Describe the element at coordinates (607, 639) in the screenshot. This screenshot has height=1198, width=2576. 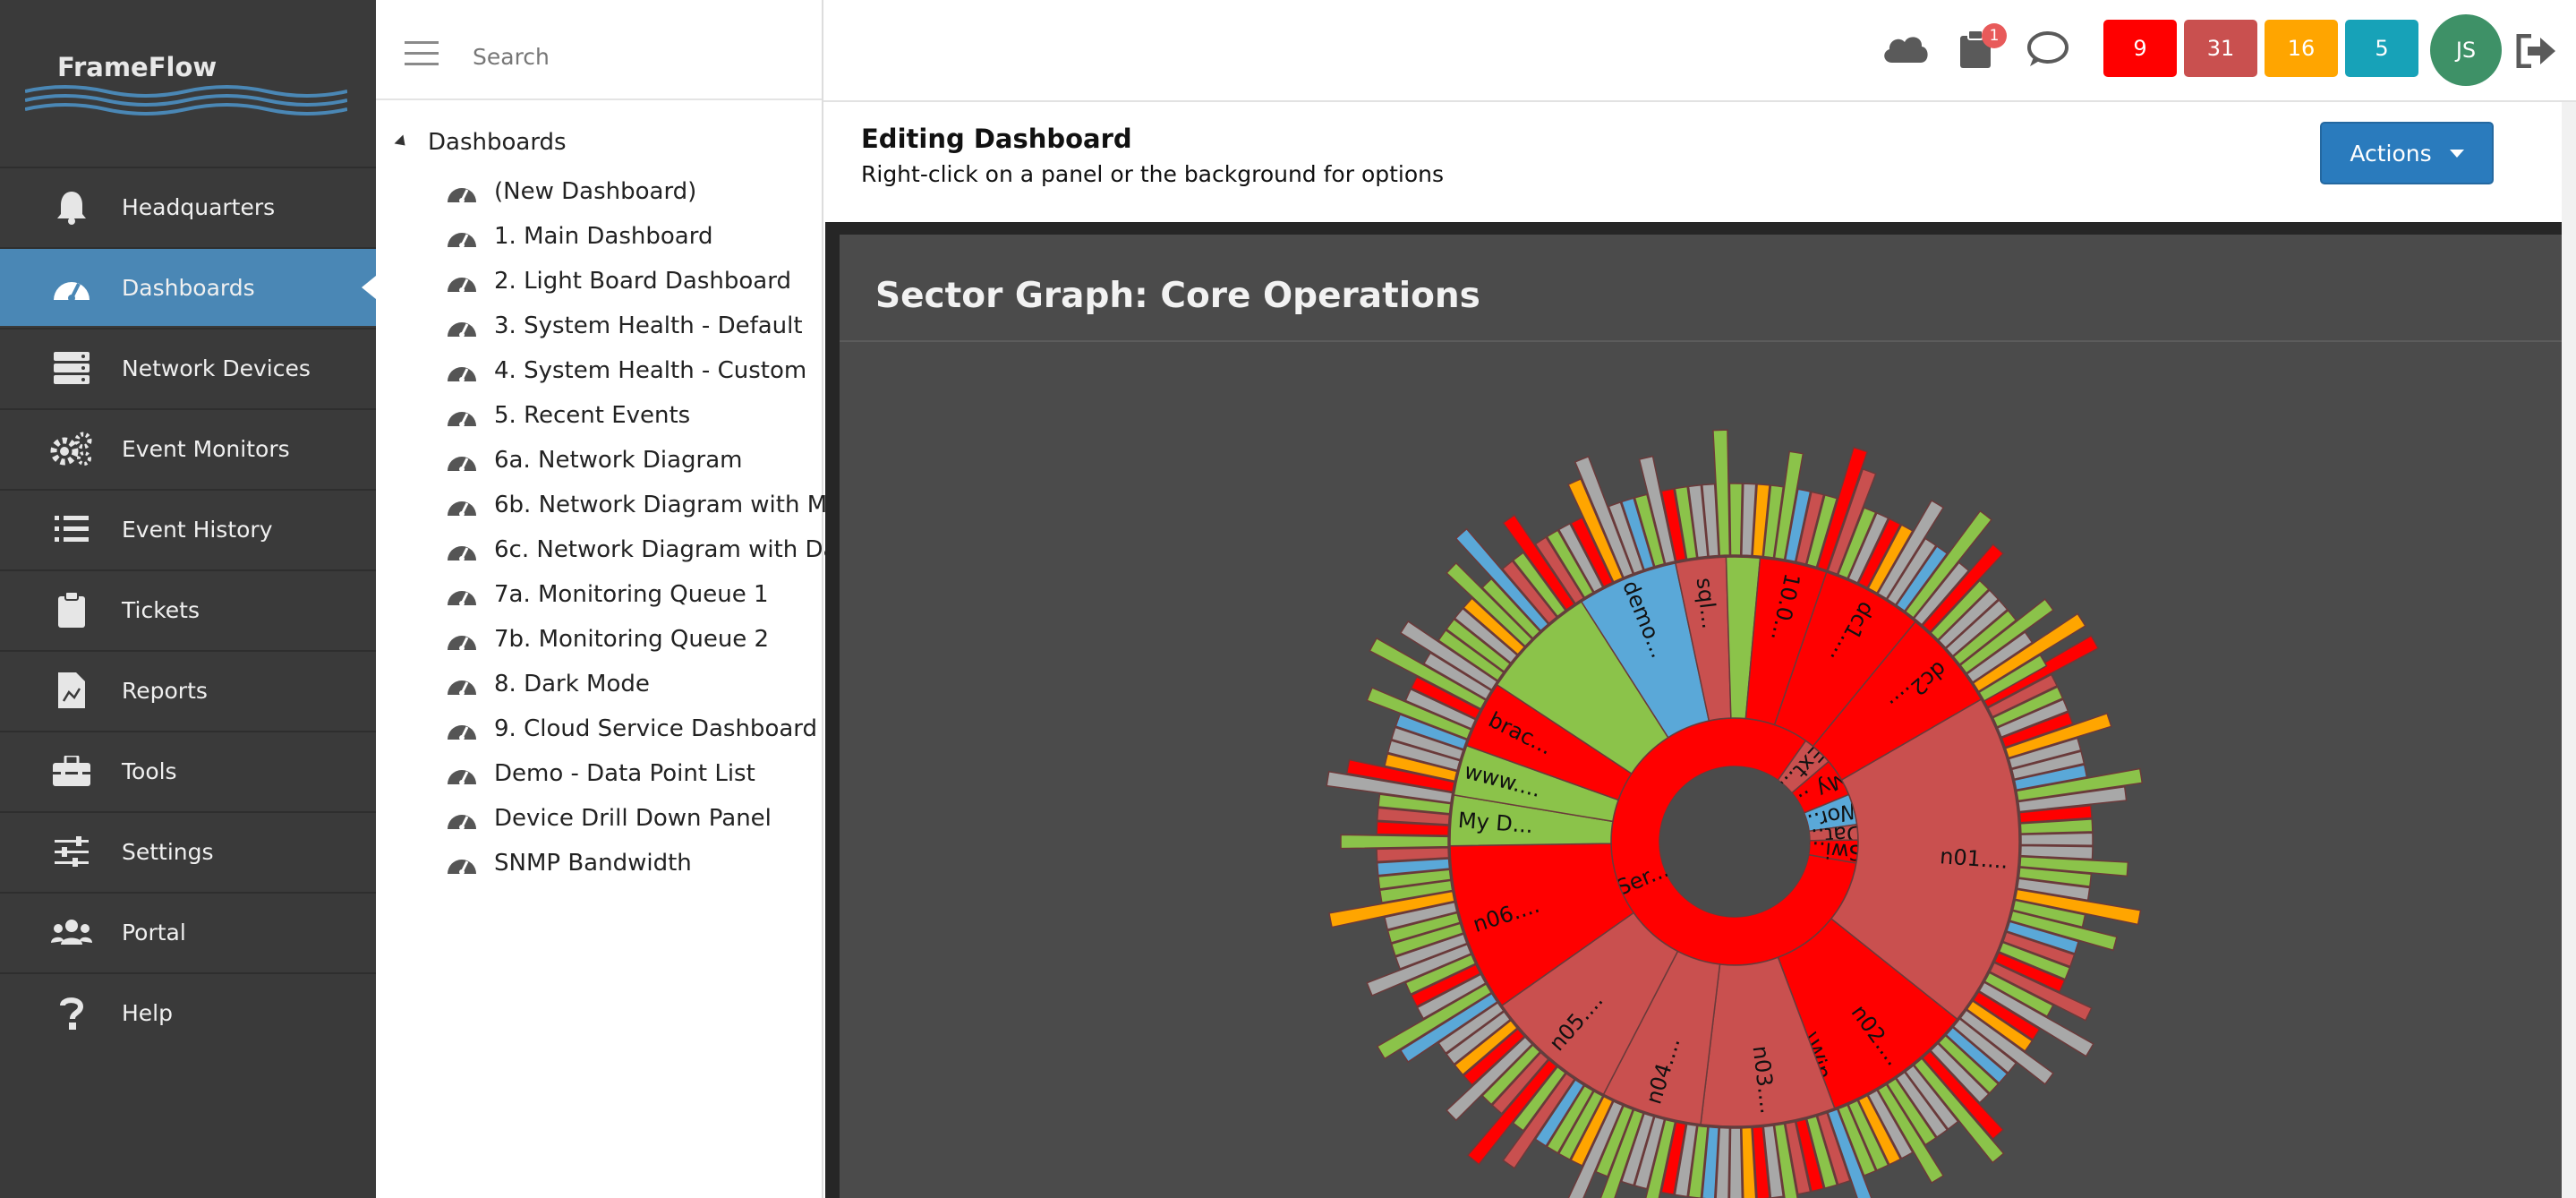
I see `dashboard-list-item: 7b. Monitoring Queue 2` at that location.